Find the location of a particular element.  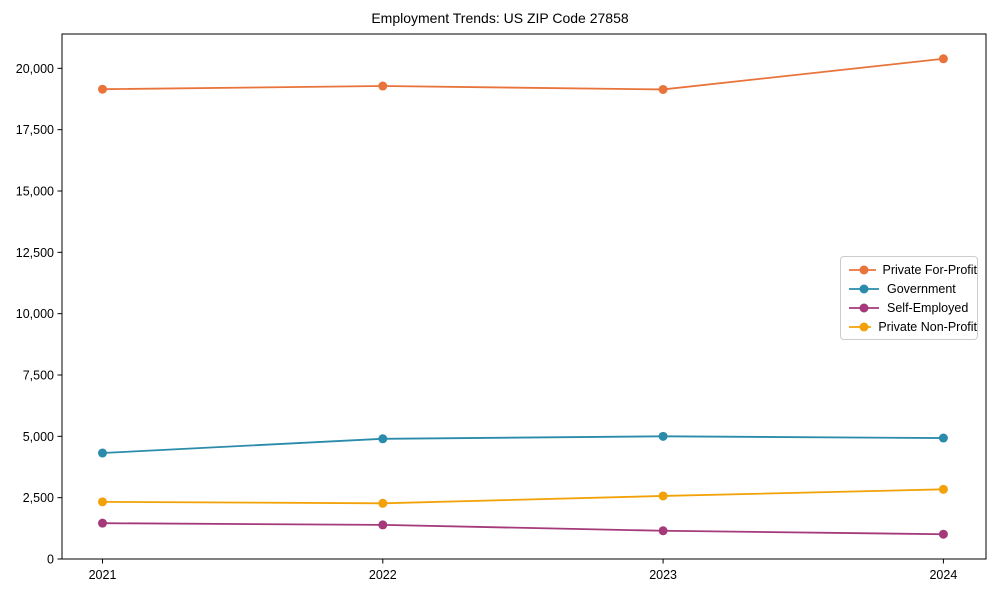

data-point-government-2021 is located at coordinates (102, 453).